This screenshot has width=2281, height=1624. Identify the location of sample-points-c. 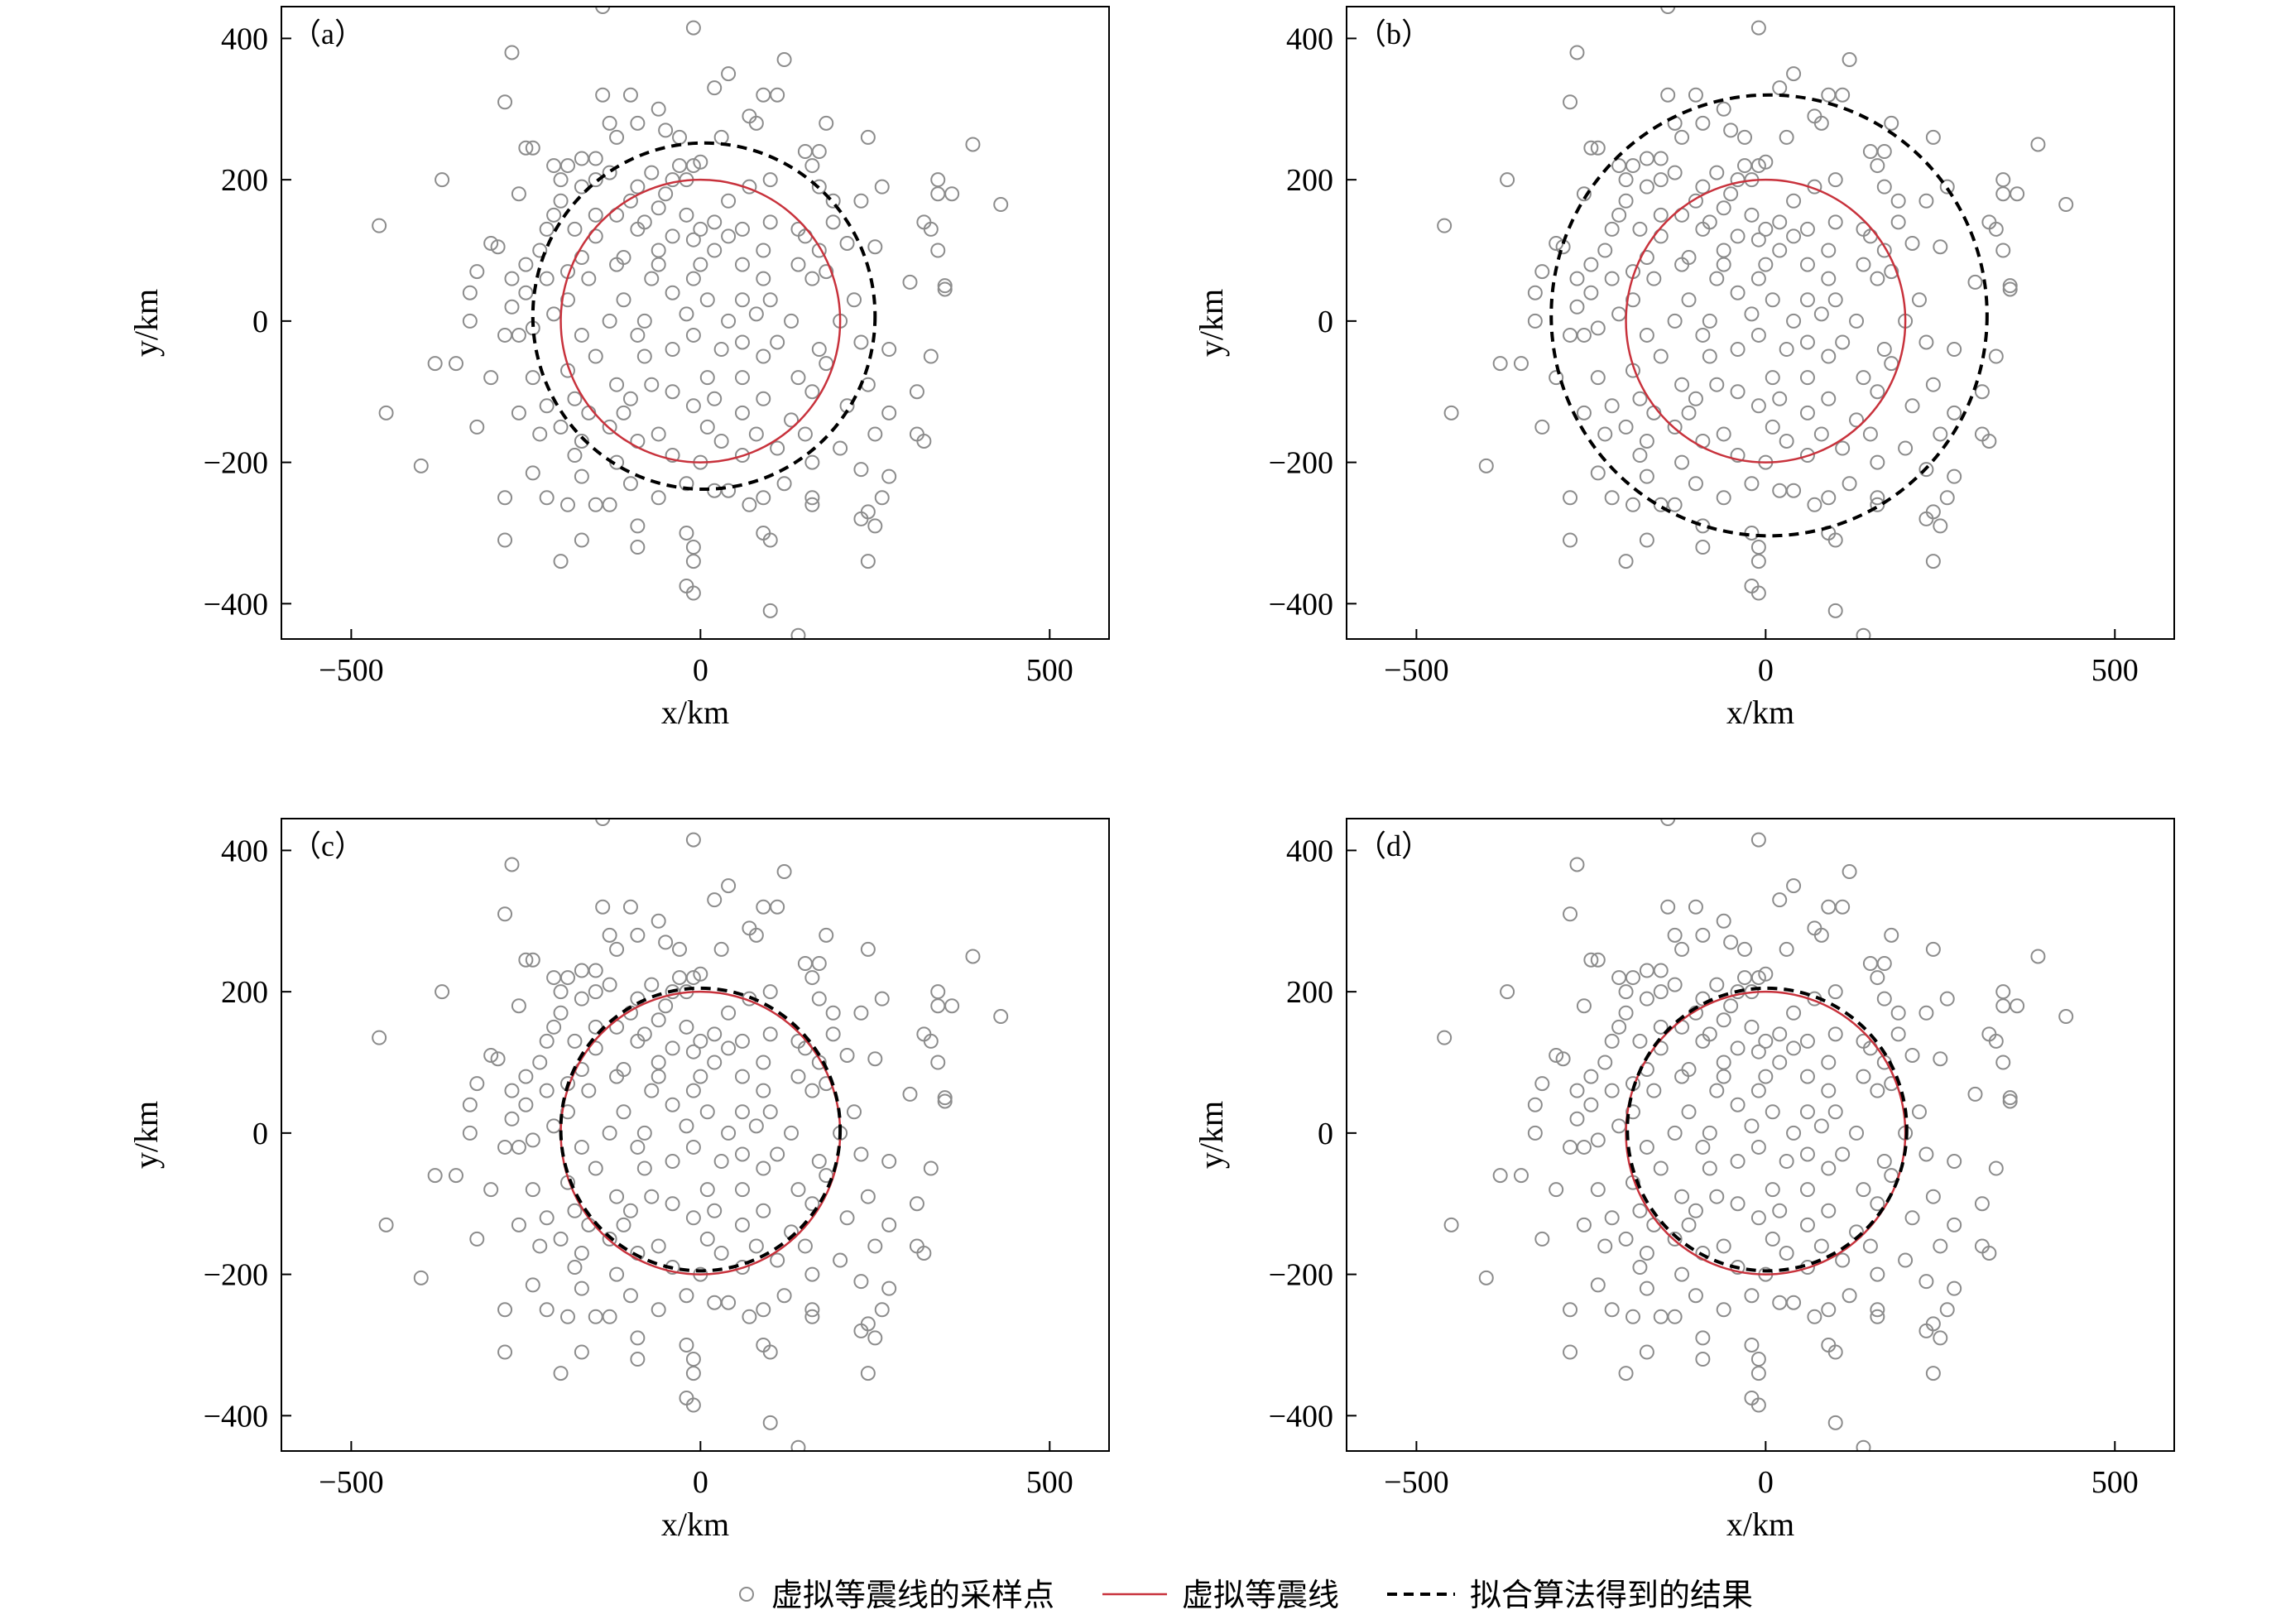
(691, 1135).